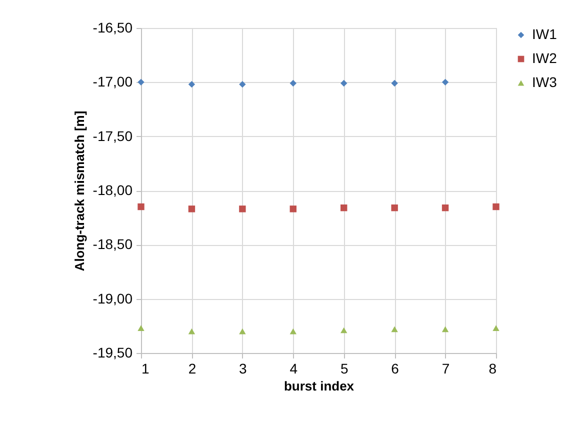 The image size is (575, 437). What do you see at coordinates (112, 244) in the screenshot?
I see `y-tick-label: -18,50` at bounding box center [112, 244].